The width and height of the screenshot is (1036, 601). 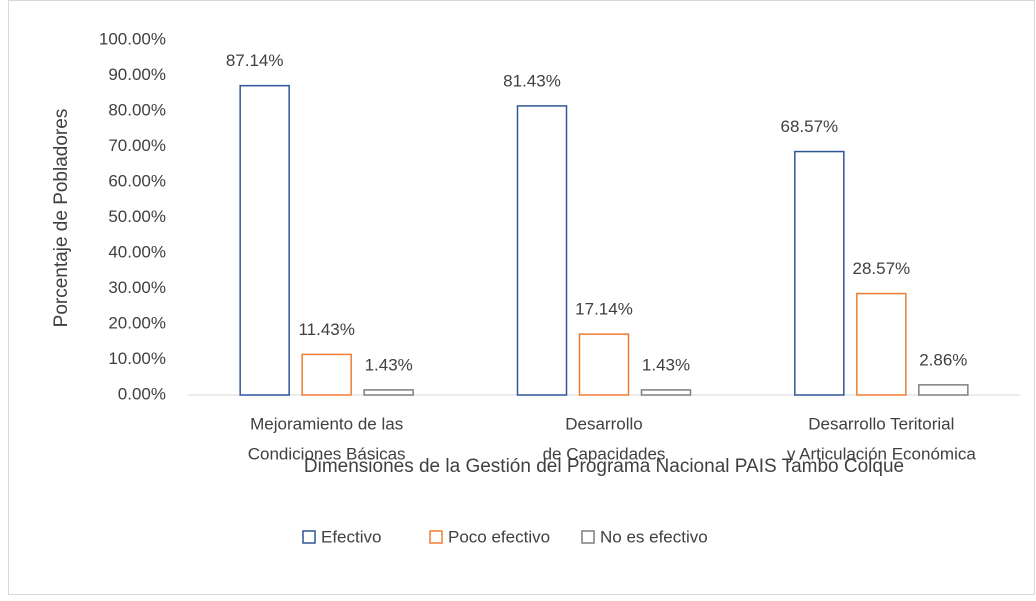 I want to click on x-tick-label: Condiciones Básicas, so click(x=327, y=453).